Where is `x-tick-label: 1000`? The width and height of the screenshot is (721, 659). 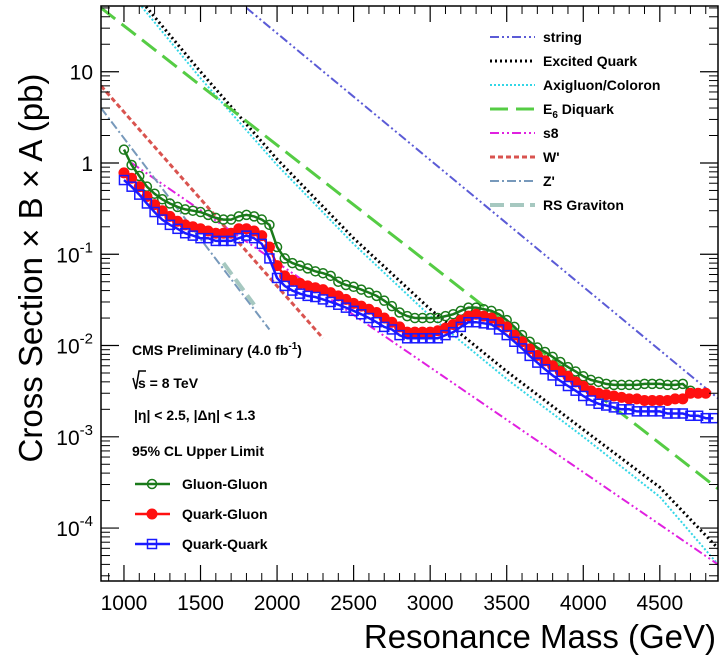 x-tick-label: 1000 is located at coordinates (124, 603).